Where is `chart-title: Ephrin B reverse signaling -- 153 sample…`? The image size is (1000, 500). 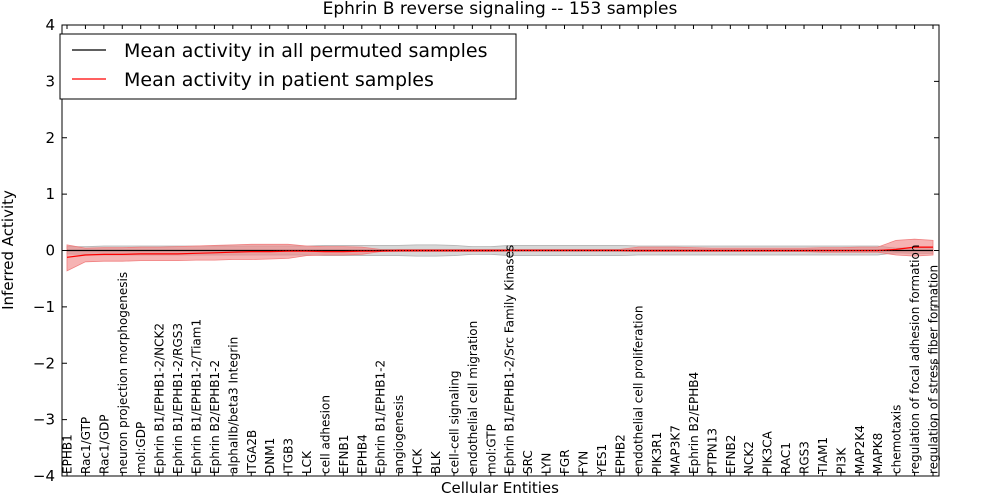
chart-title: Ephrin B reverse signaling -- 153 sample… is located at coordinates (500, 9).